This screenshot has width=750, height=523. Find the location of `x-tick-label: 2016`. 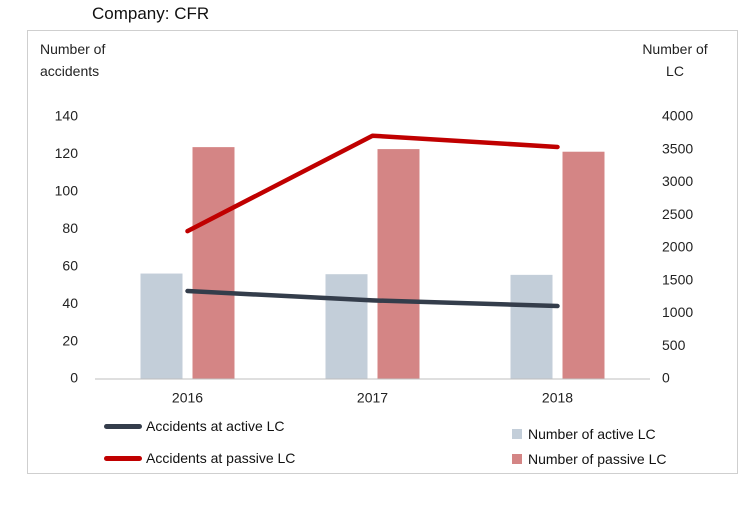

x-tick-label: 2016 is located at coordinates (187, 398).